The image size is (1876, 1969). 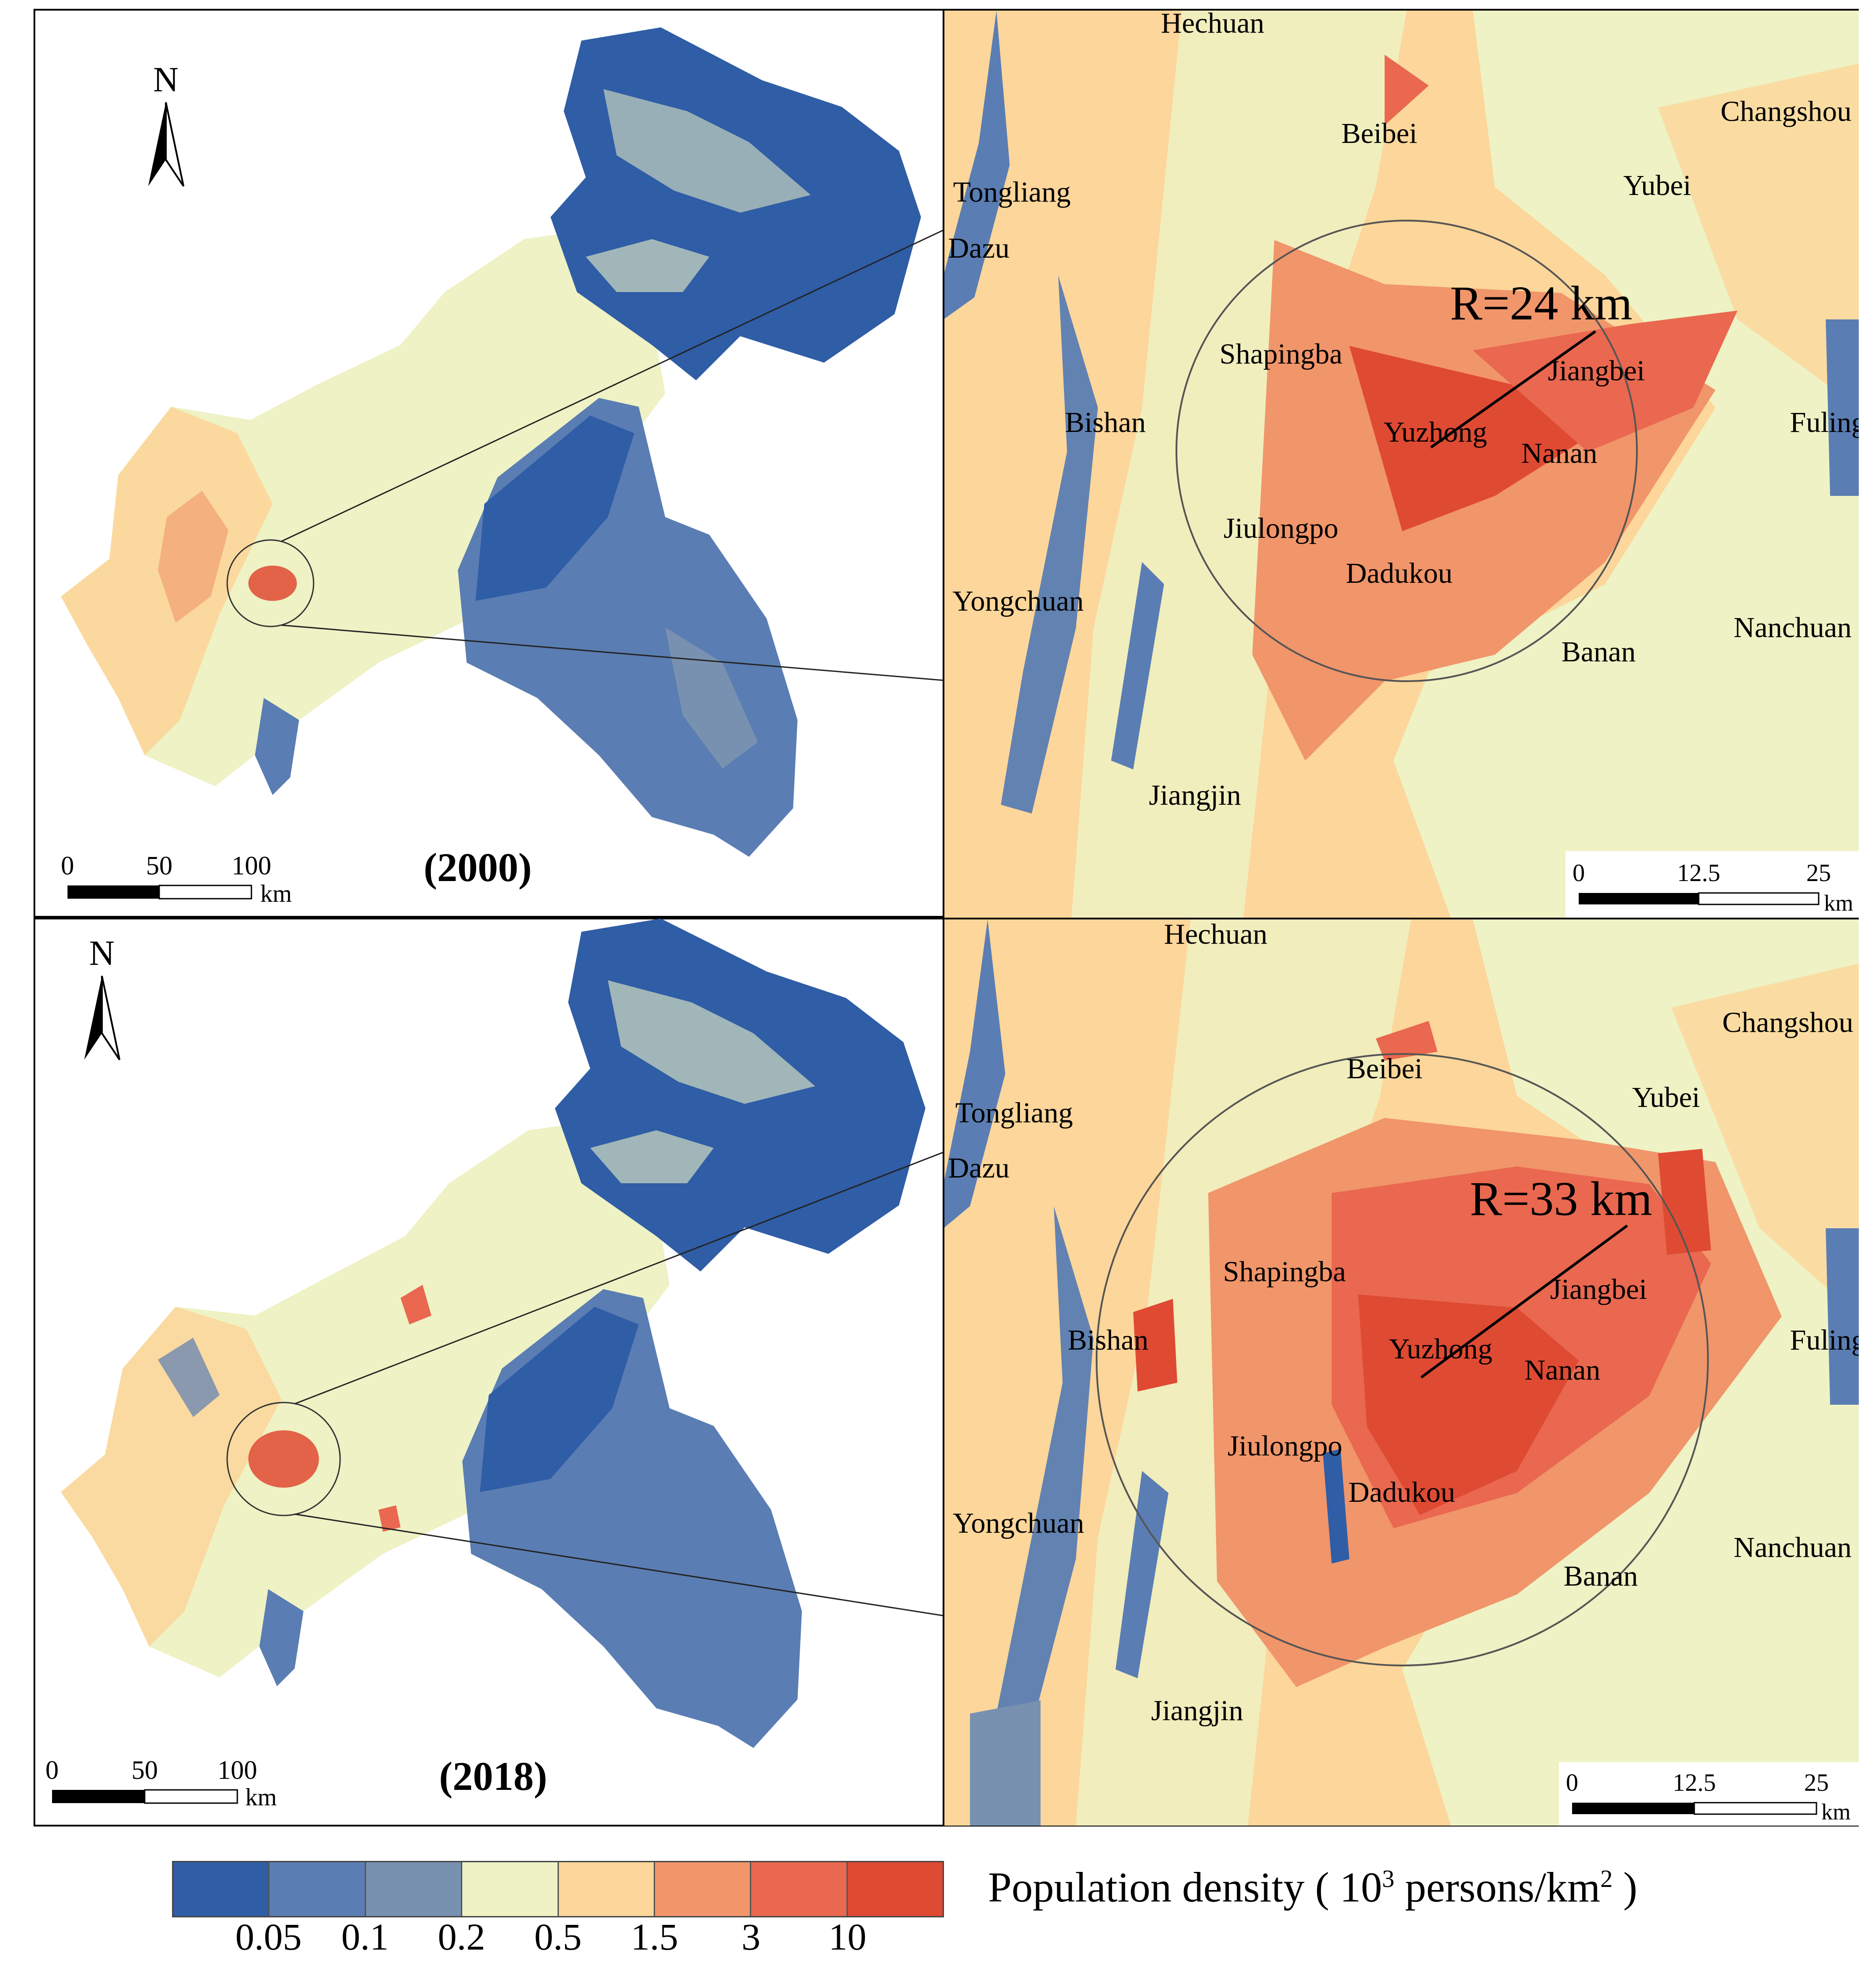 What do you see at coordinates (558, 1937) in the screenshot?
I see `legend-break-label: 0.5` at bounding box center [558, 1937].